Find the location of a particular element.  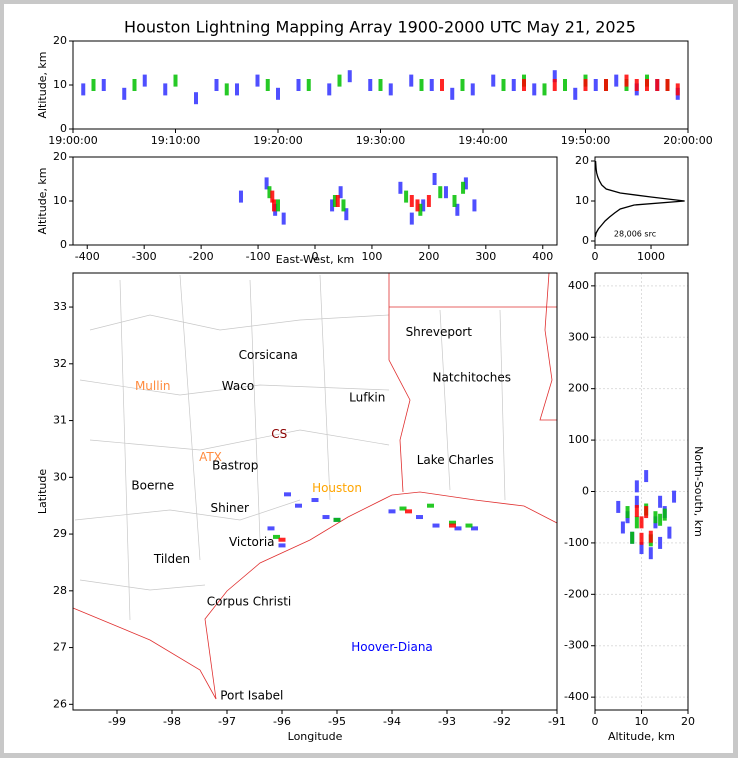

x-tick-label: 19:10:00 is located at coordinates (175, 140).